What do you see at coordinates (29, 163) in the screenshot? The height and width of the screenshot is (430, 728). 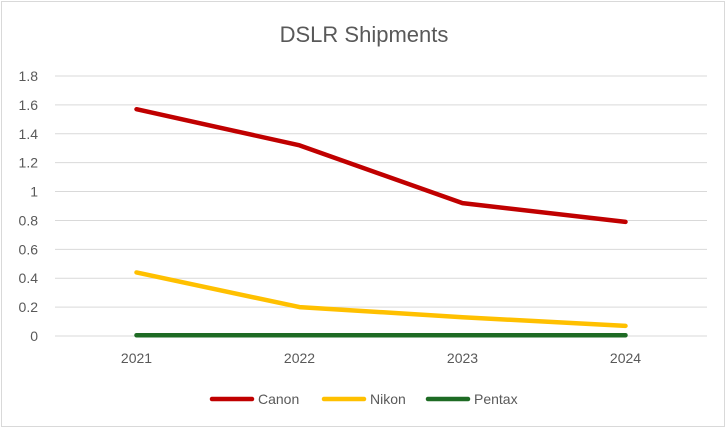 I see `y-tick-label: 1.2` at bounding box center [29, 163].